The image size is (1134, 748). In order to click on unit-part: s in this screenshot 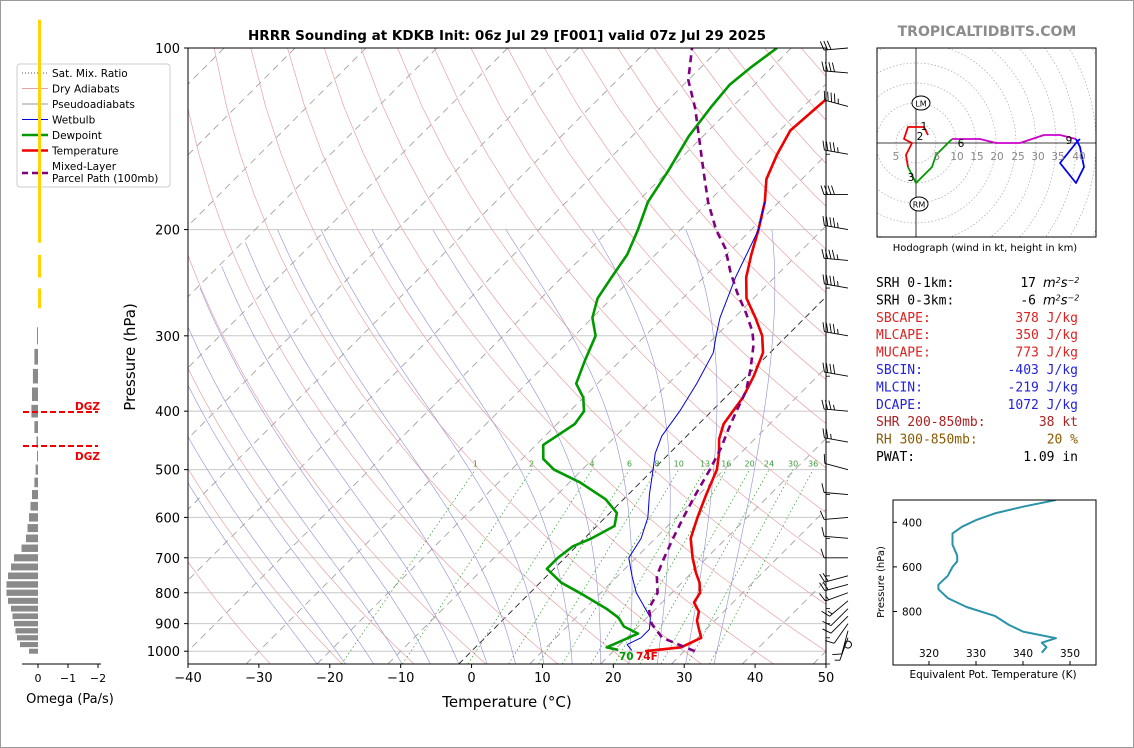, I will do `click(1064, 300)`.